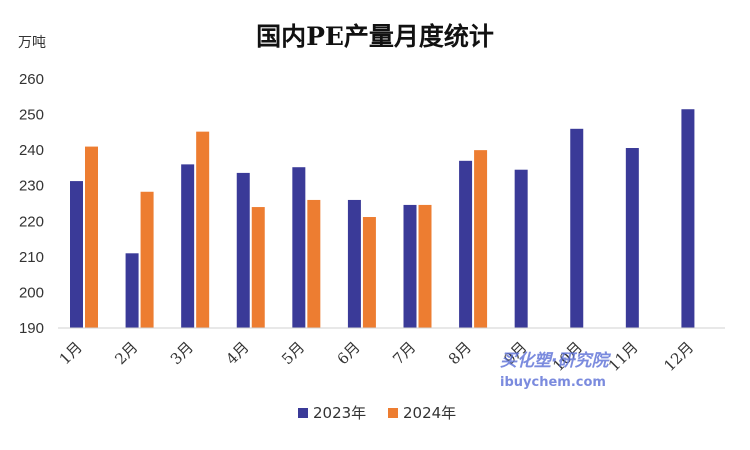 The width and height of the screenshot is (750, 450). I want to click on legend-label: 2024年, so click(429, 413).